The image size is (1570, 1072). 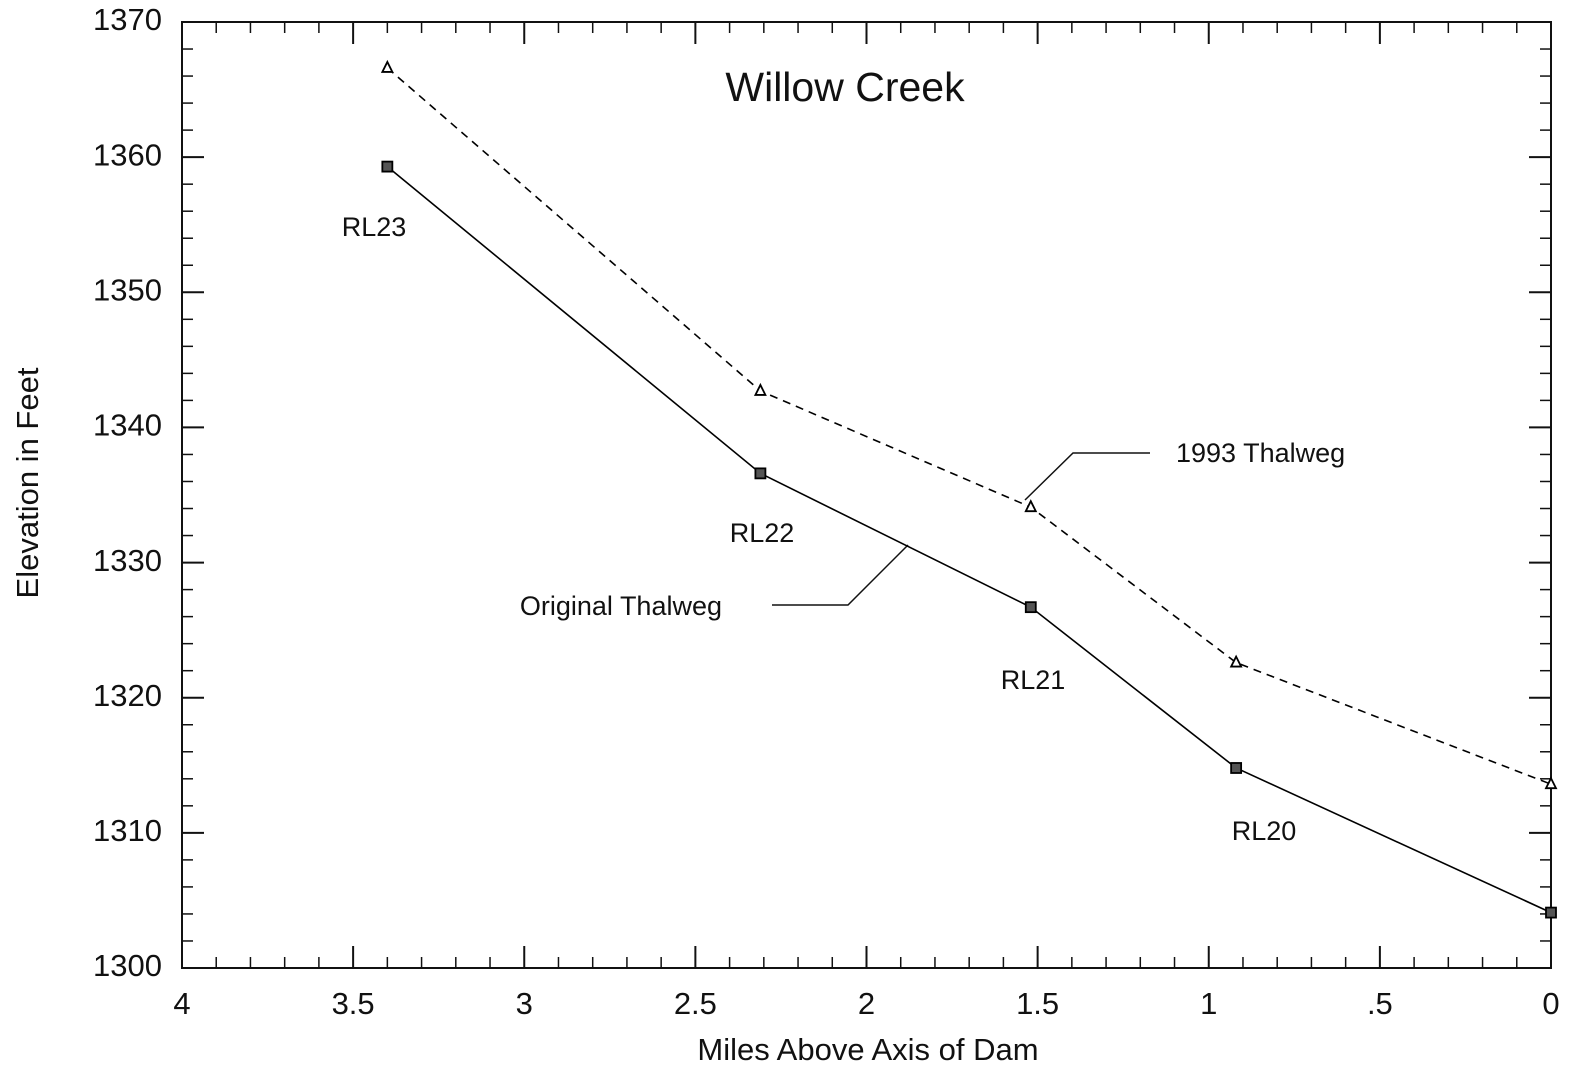 What do you see at coordinates (127, 154) in the screenshot?
I see `y-tick-label: 1360` at bounding box center [127, 154].